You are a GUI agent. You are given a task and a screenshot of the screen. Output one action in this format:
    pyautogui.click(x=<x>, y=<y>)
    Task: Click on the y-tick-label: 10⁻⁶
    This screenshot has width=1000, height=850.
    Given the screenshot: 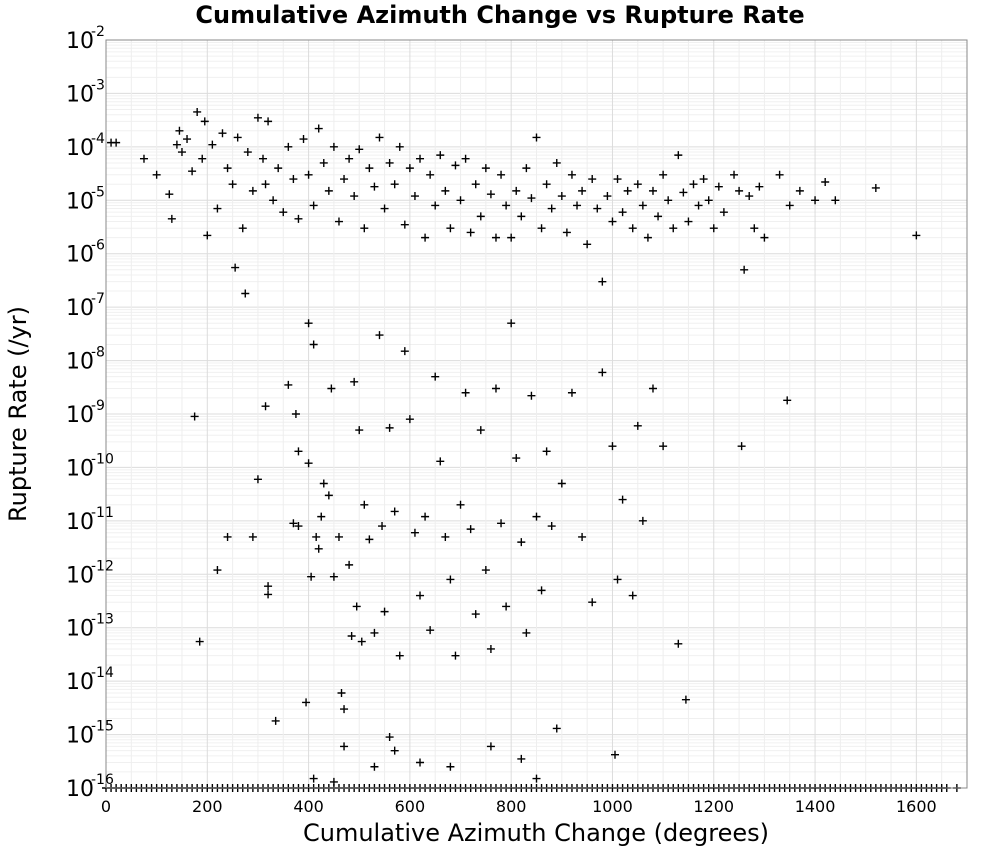 What is the action you would take?
    pyautogui.click(x=85, y=253)
    